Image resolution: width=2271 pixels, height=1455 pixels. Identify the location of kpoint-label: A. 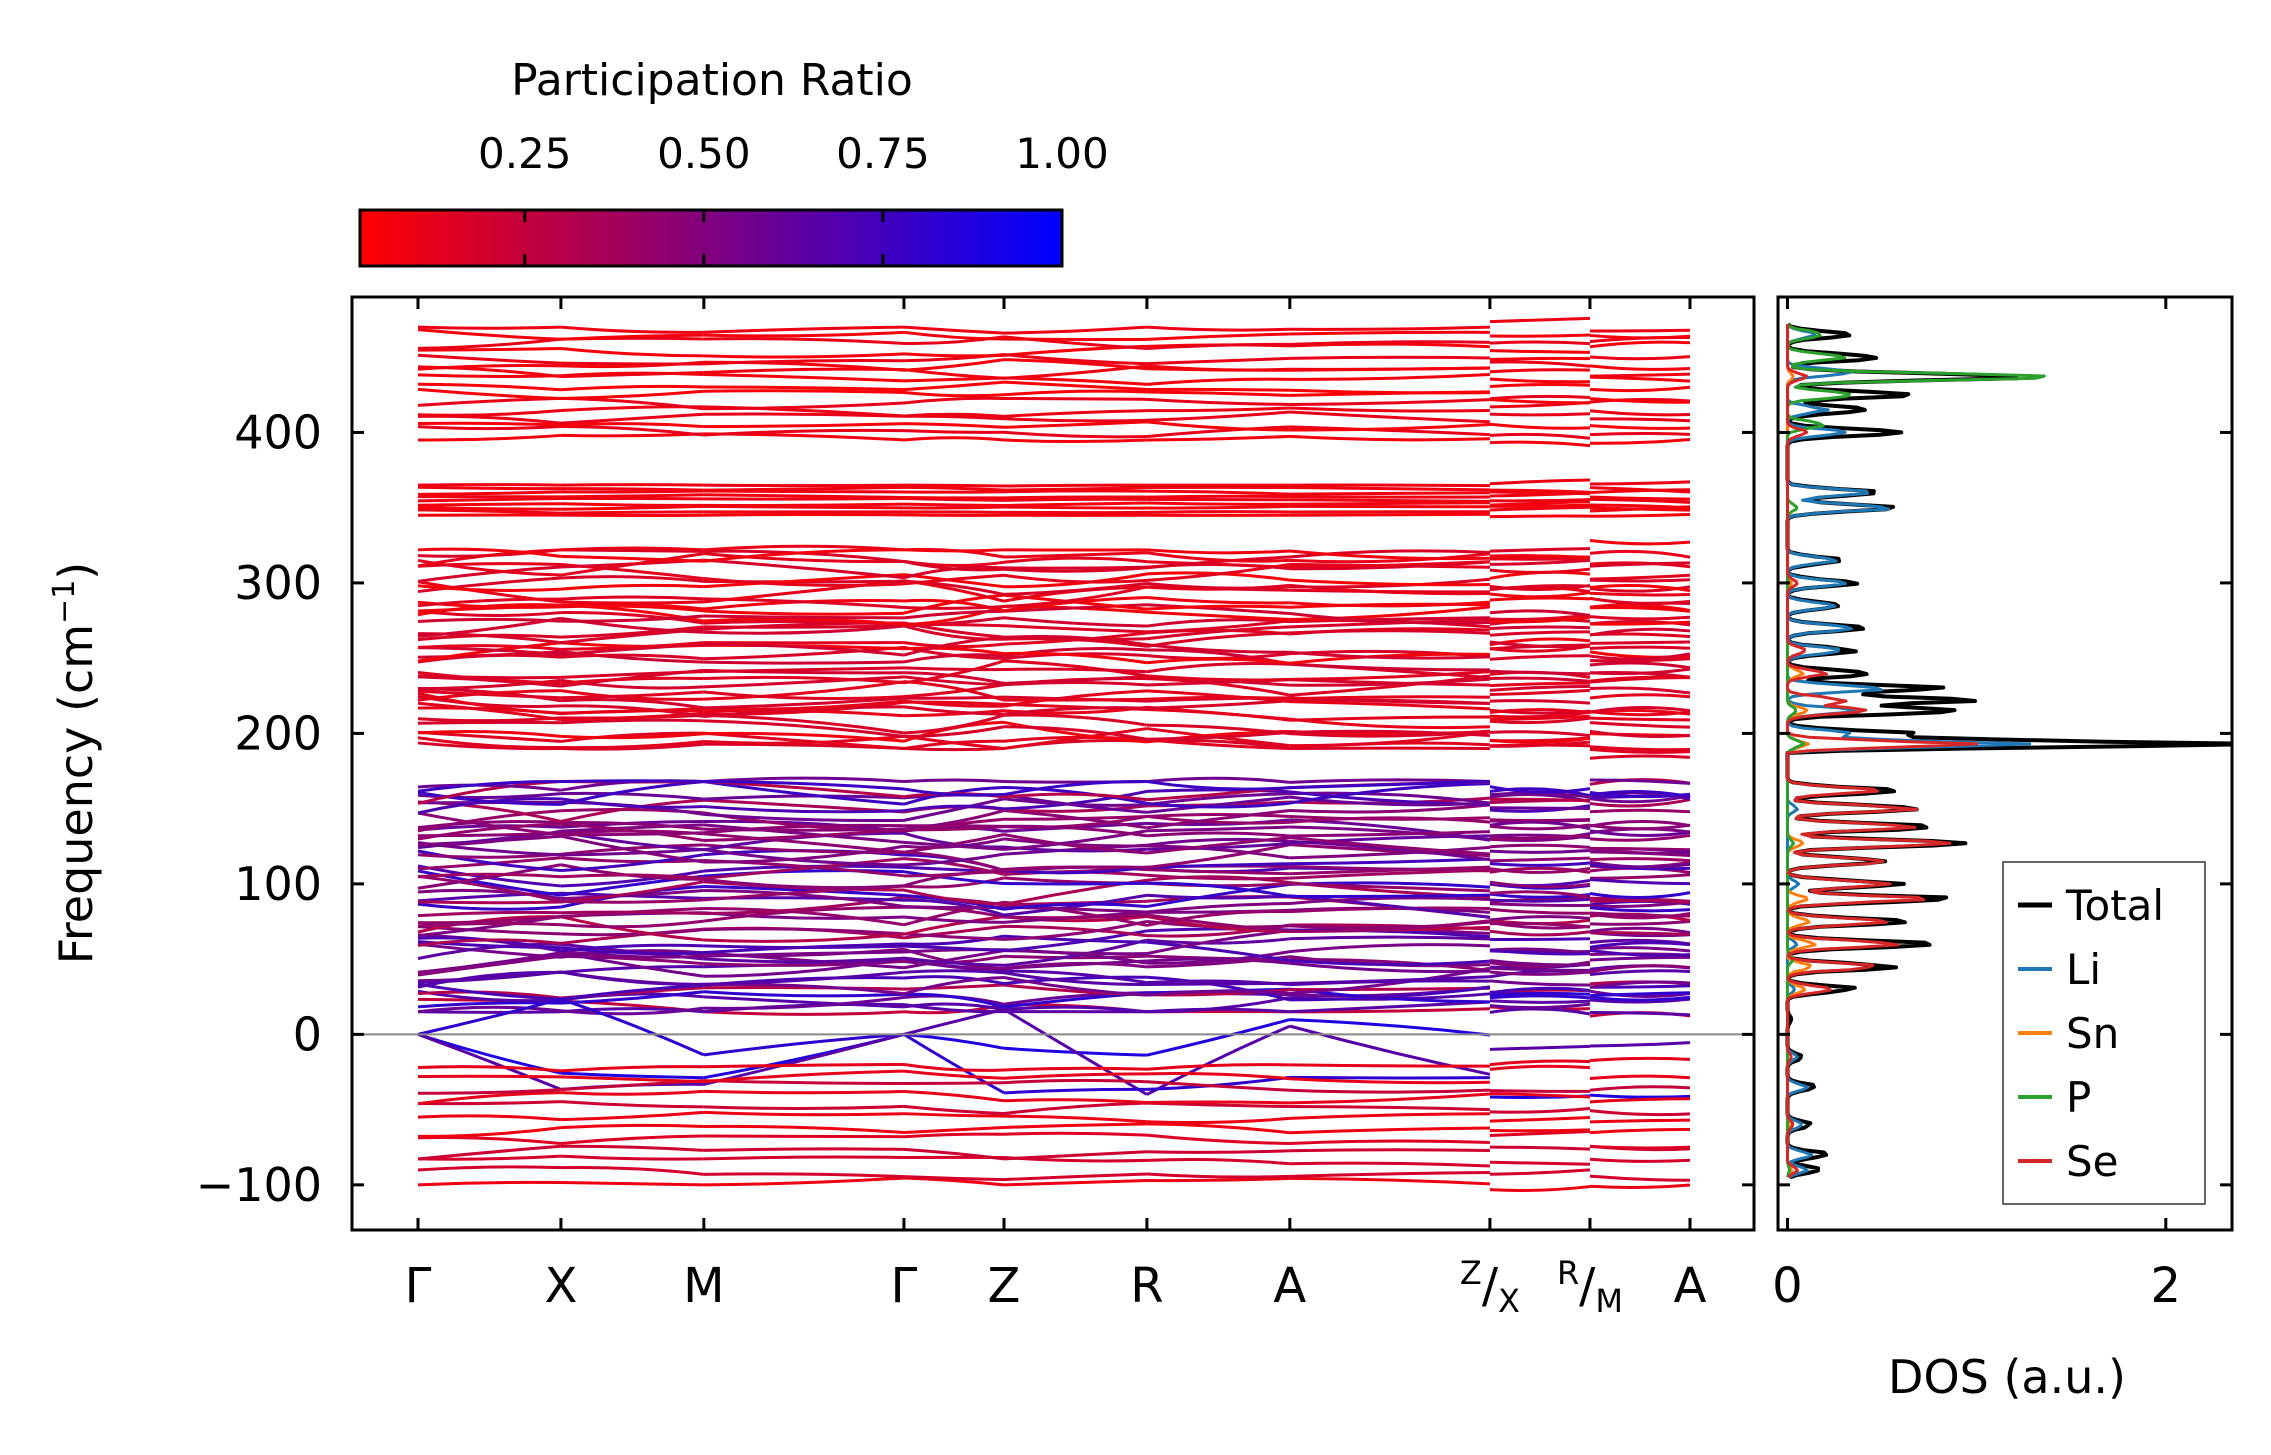
(1690, 1286).